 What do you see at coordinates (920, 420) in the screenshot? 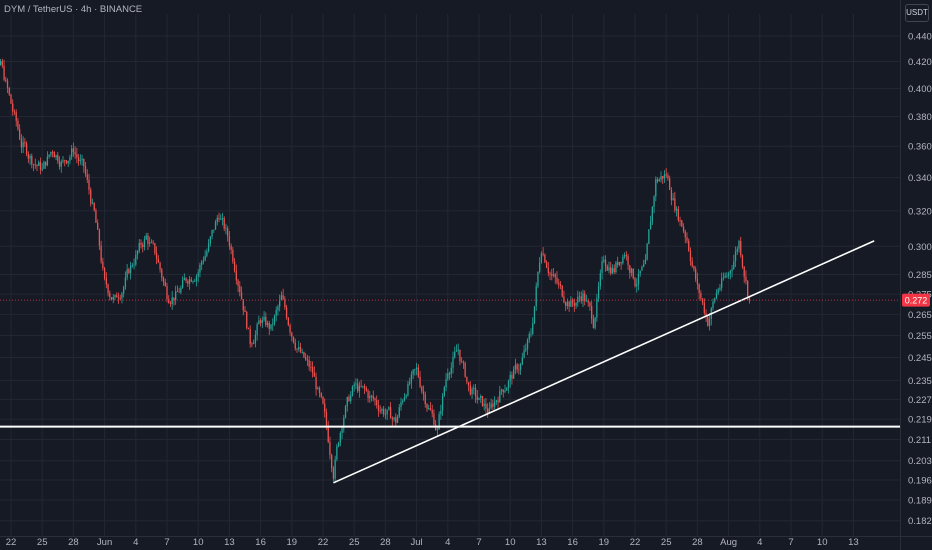
I see `y-tick-label: 0.219` at bounding box center [920, 420].